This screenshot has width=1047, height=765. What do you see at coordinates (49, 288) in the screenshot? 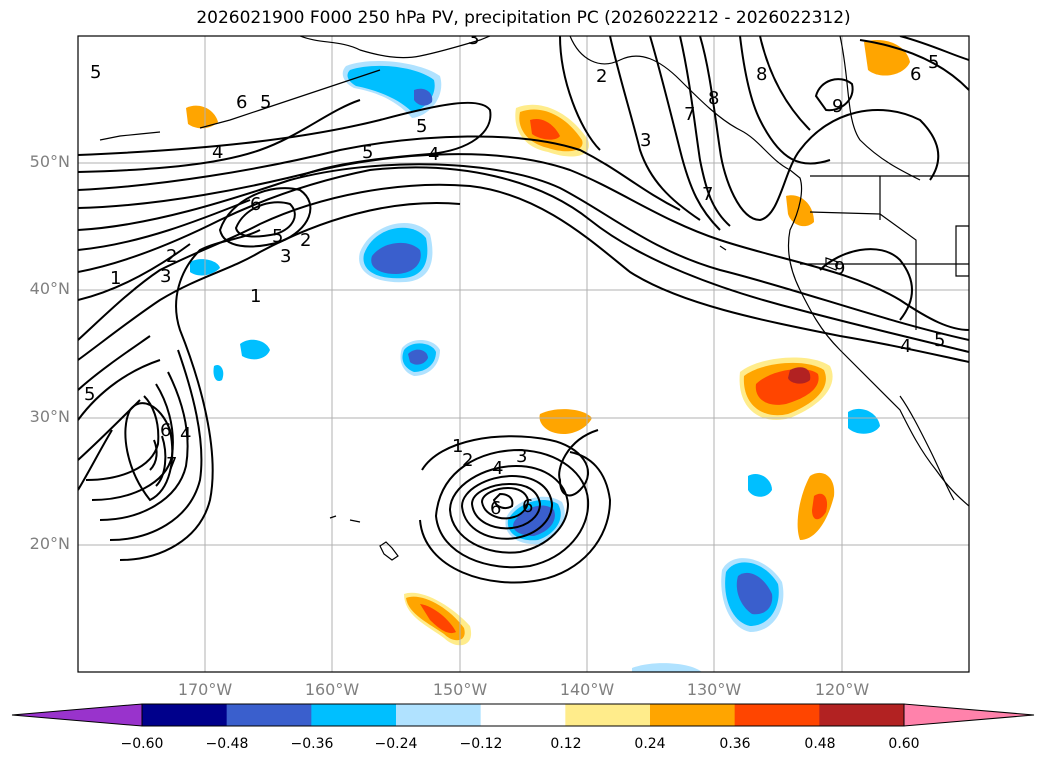
I see `lat-label-40n: 40°N` at bounding box center [49, 288].